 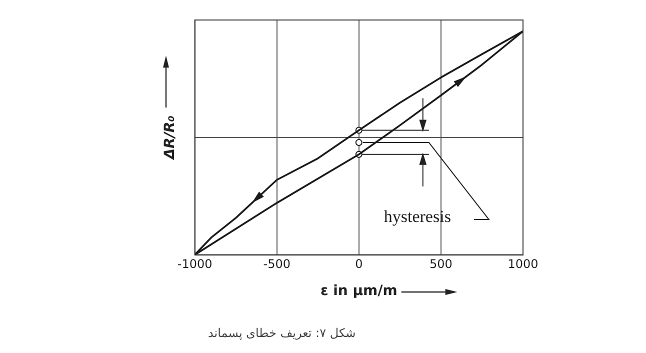 What do you see at coordinates (359, 291) in the screenshot?
I see `x-axis-title: ε in µm/m` at bounding box center [359, 291].